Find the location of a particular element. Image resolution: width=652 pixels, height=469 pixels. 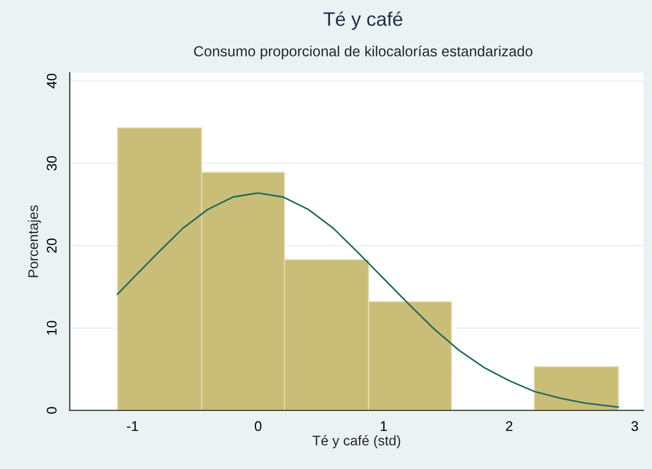

x-tick-label: 2 is located at coordinates (509, 426).